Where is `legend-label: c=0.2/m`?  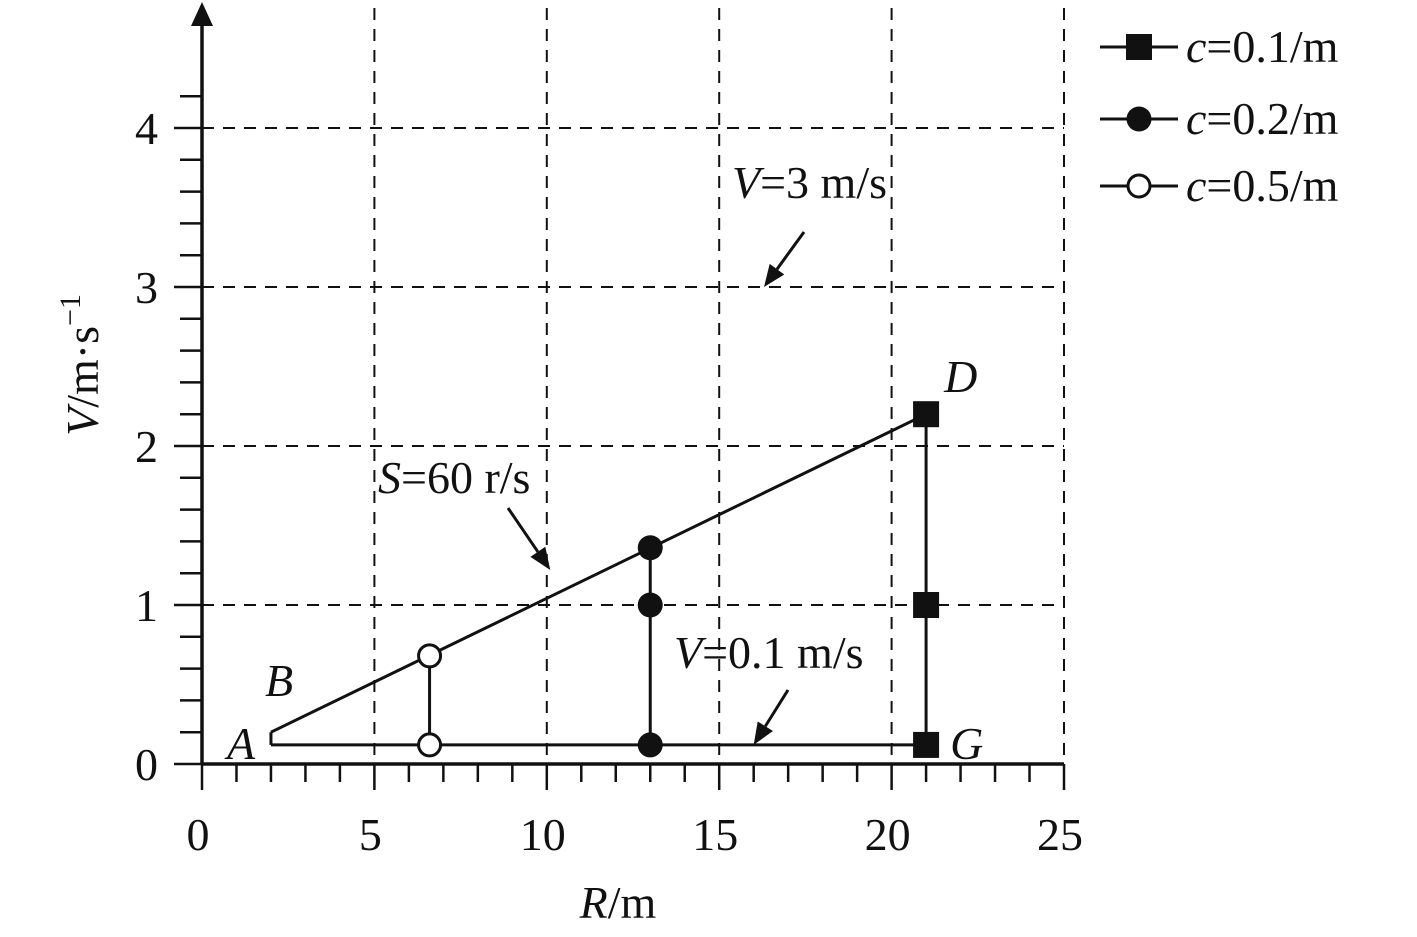 legend-label: c=0.2/m is located at coordinates (1262, 118).